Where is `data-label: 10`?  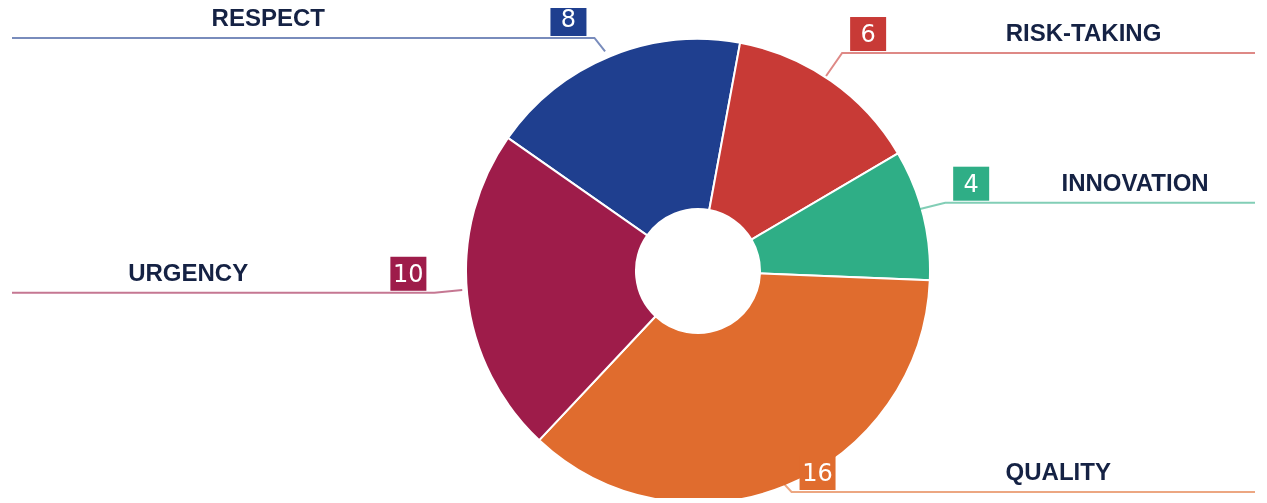
data-label: 10 is located at coordinates (408, 273).